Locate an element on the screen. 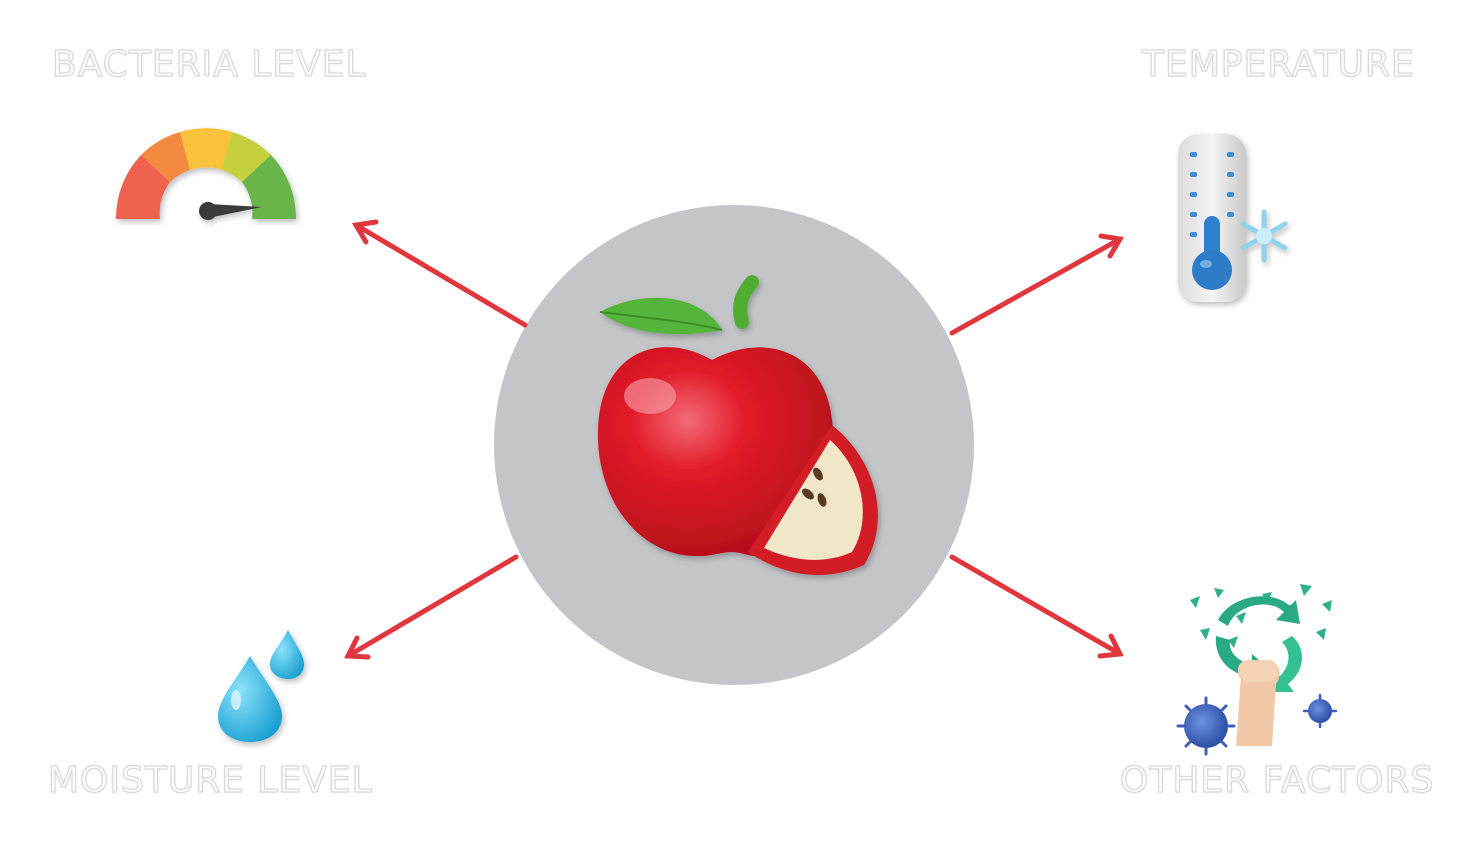 The image size is (1472, 861). label-bacteria-level: BACTERIA LEVEL is located at coordinates (209, 64).